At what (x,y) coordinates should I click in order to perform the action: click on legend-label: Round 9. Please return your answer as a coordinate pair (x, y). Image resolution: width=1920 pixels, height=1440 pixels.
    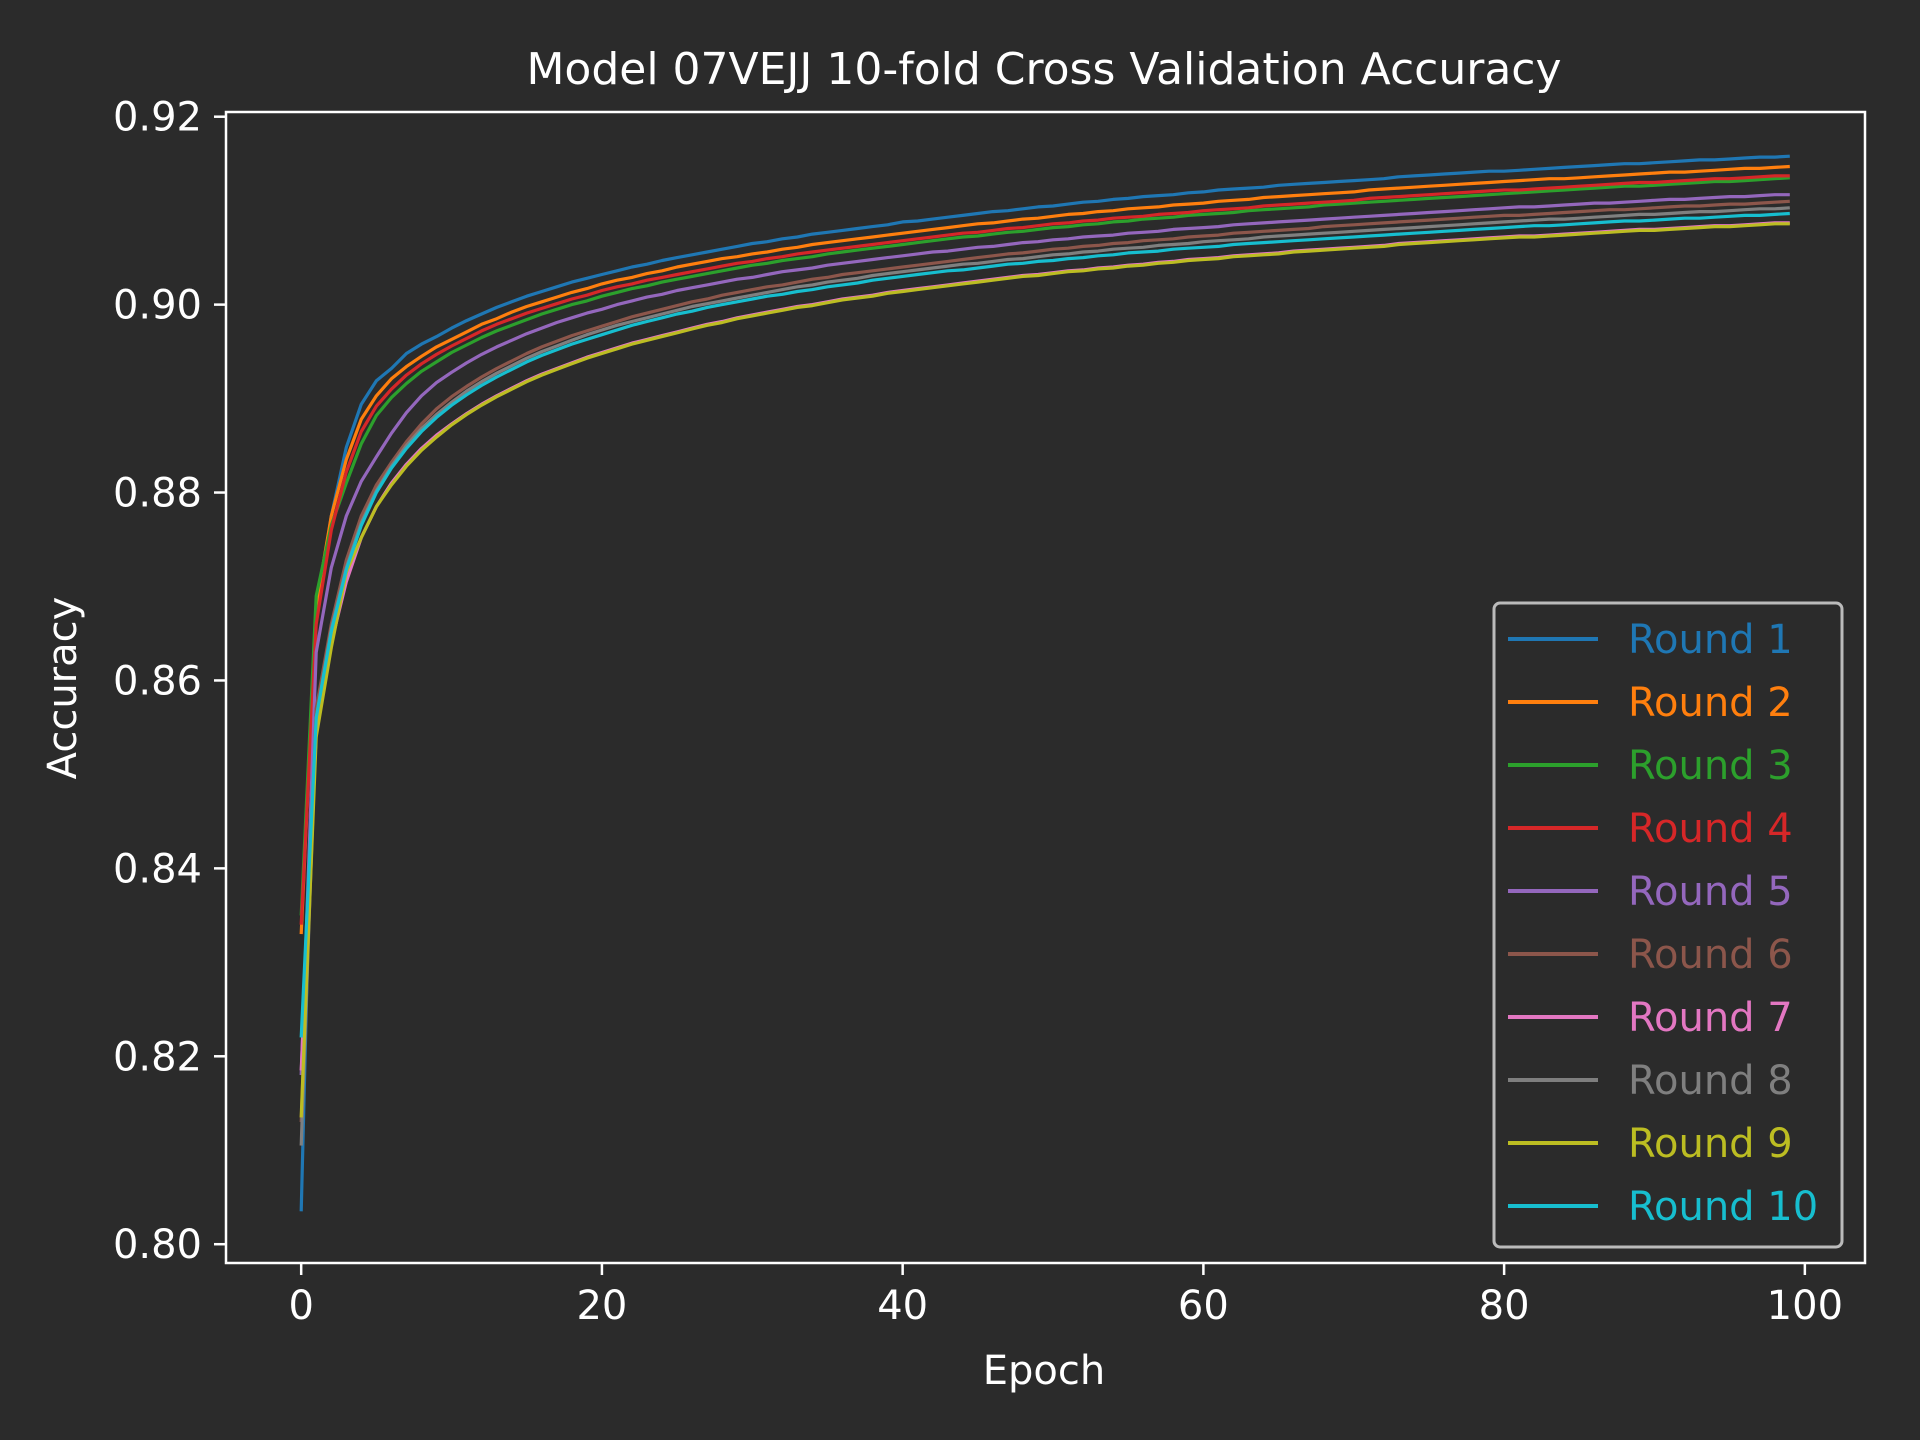
    Looking at the image, I should click on (1710, 1144).